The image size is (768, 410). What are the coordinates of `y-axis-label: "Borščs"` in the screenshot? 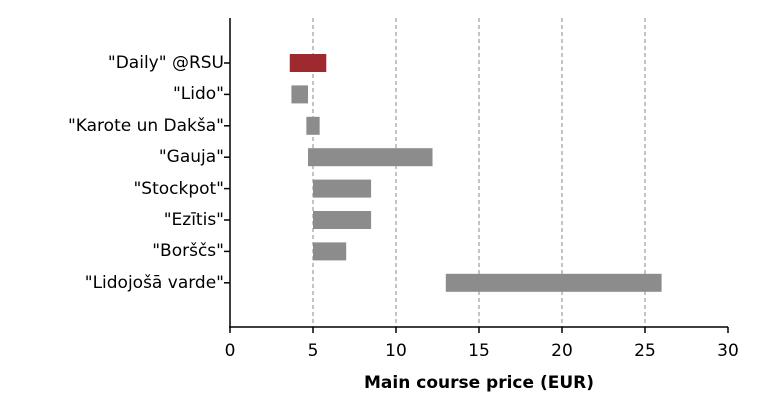 It's located at (188, 251).